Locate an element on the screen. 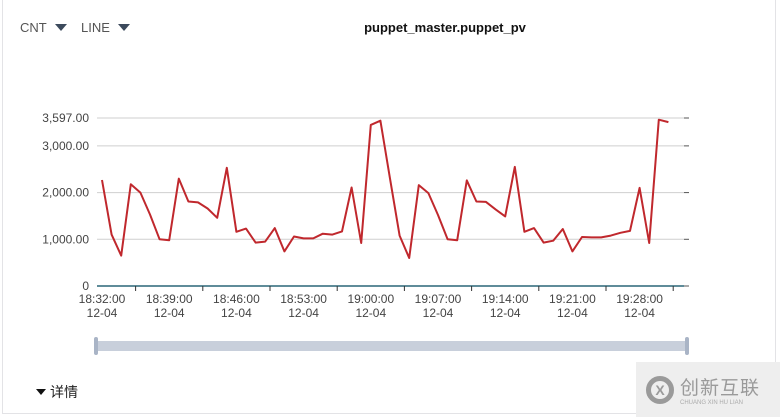  chart-title: puppet_master.puppet_pv is located at coordinates (445, 27).